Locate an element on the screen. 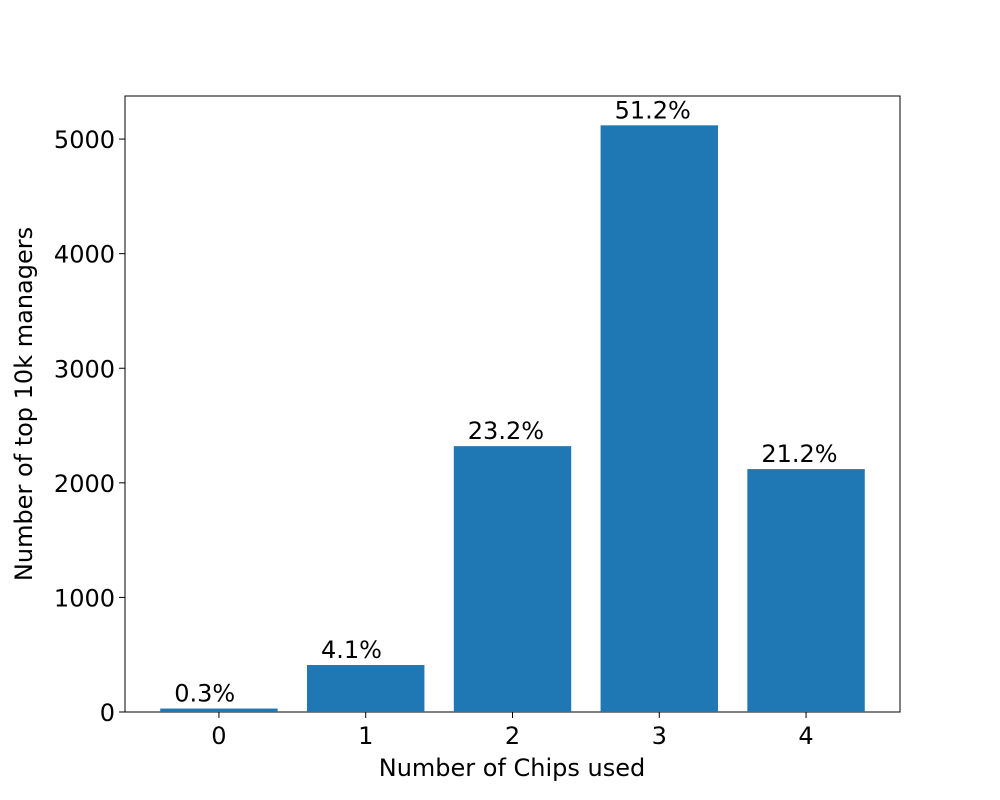  x-axis-label: Number of Chips used is located at coordinates (512, 768).